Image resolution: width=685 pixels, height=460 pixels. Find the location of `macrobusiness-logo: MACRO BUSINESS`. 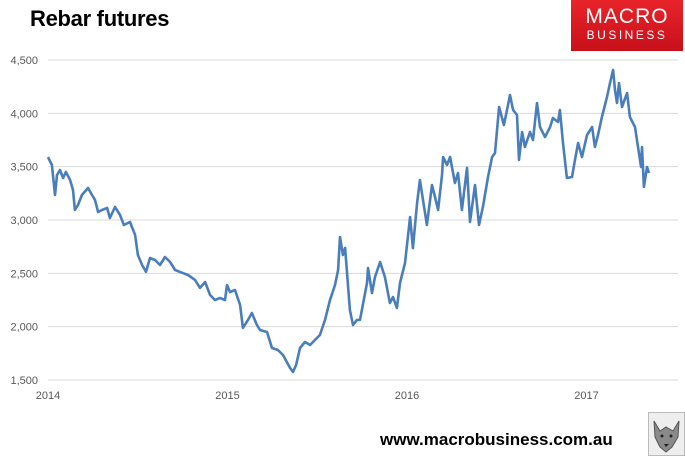

macrobusiness-logo: MACRO BUSINESS is located at coordinates (627, 25).